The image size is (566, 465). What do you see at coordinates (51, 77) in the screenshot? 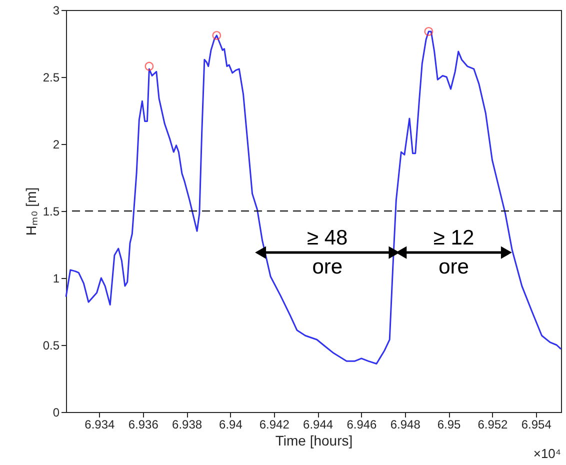
I see `y-tick-label: 2.5` at bounding box center [51, 77].